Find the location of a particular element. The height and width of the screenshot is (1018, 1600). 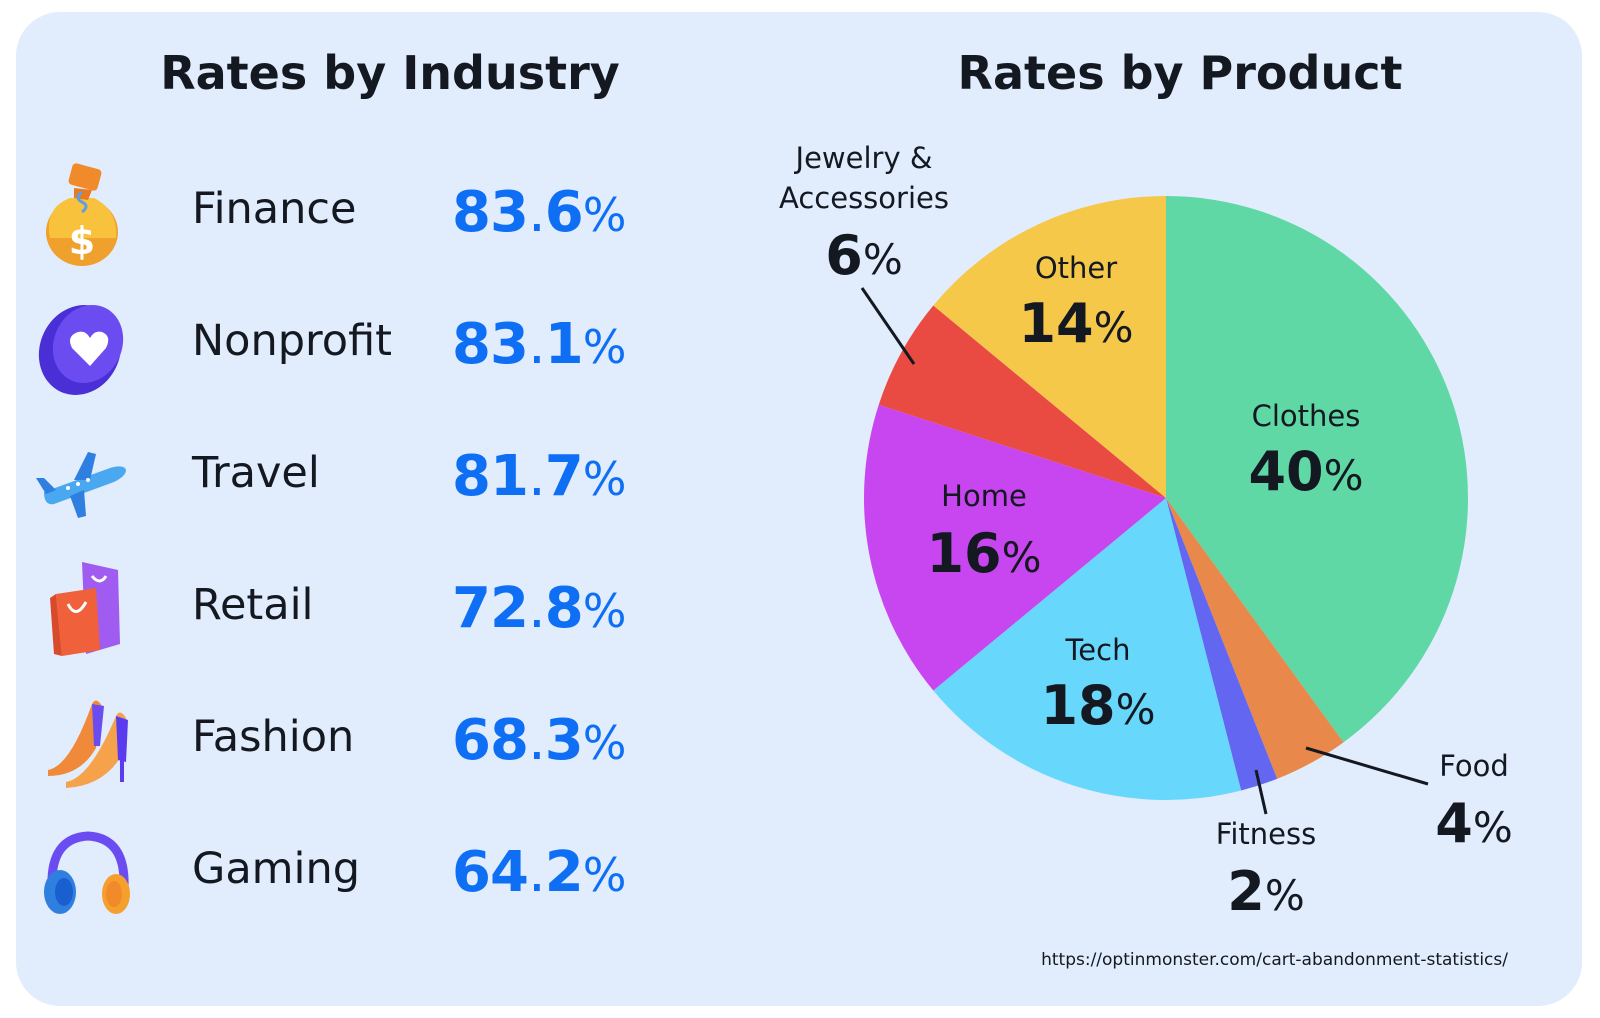

shopping-bags-icon is located at coordinates (80, 609).